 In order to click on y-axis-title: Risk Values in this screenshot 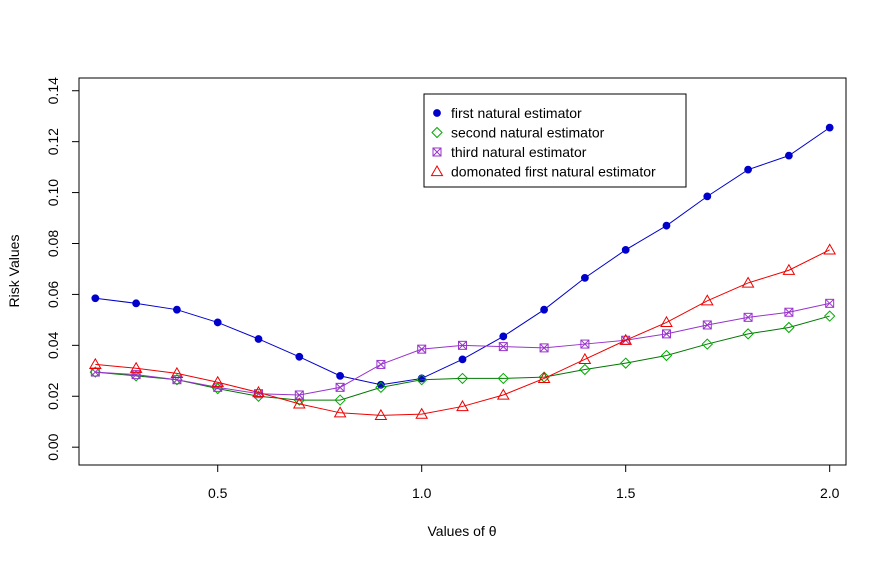, I will do `click(14, 271)`.